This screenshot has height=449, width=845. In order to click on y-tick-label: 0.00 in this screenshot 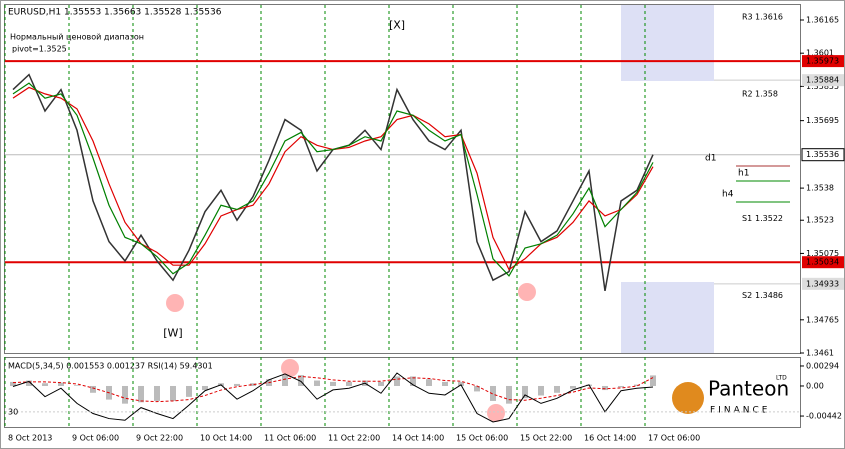, I will do `click(815, 385)`.